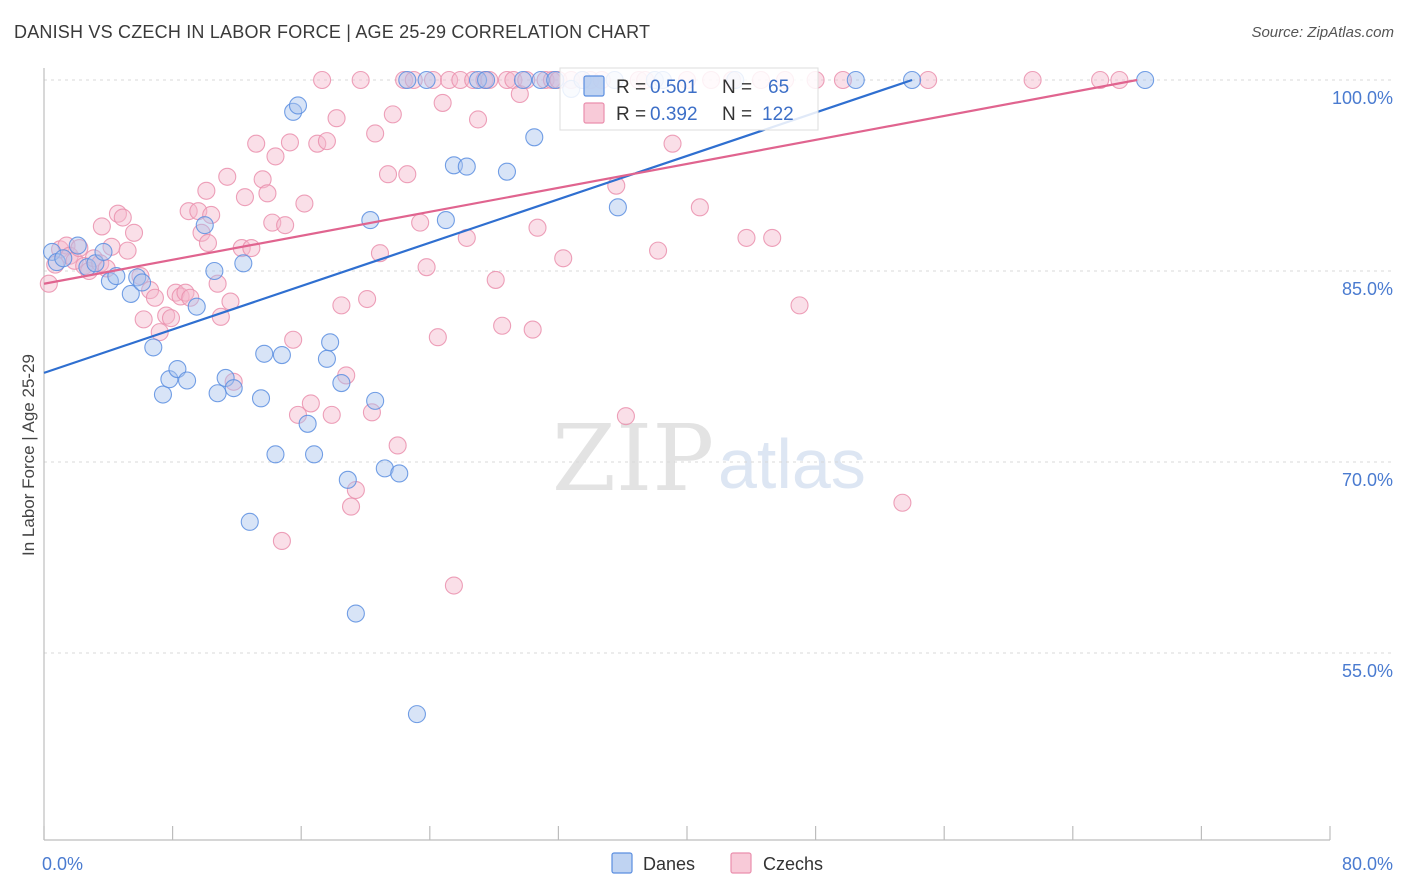  I want to click on series-legend-label-czechs: Czechs, so click(793, 864).